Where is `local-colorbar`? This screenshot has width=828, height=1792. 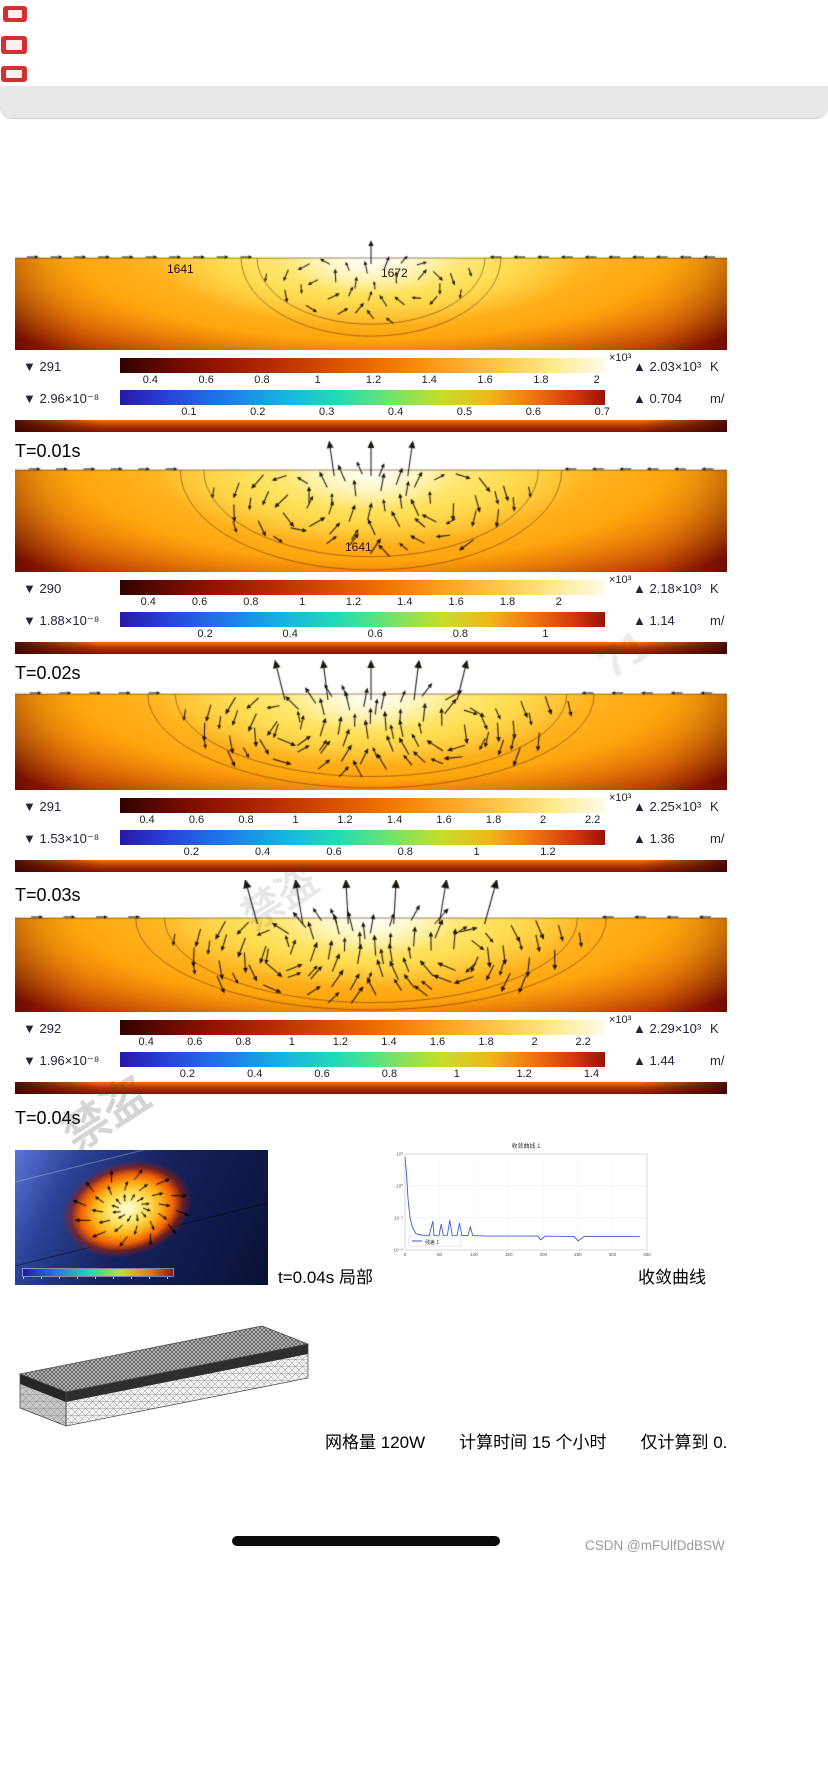 local-colorbar is located at coordinates (98, 1273).